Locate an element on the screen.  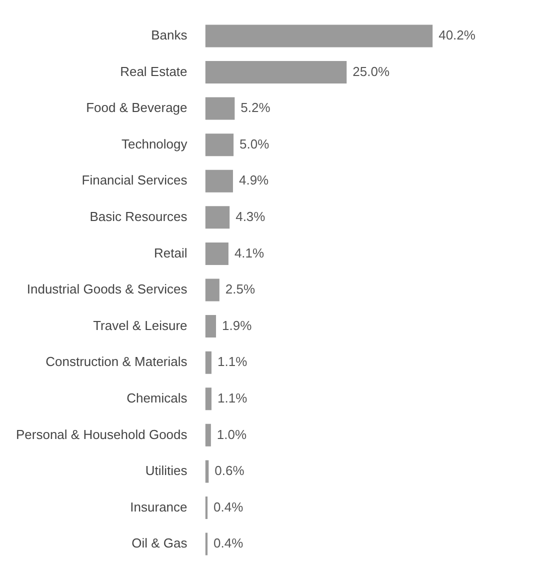
y-tick-label: Travel & Leisure is located at coordinates (140, 325).